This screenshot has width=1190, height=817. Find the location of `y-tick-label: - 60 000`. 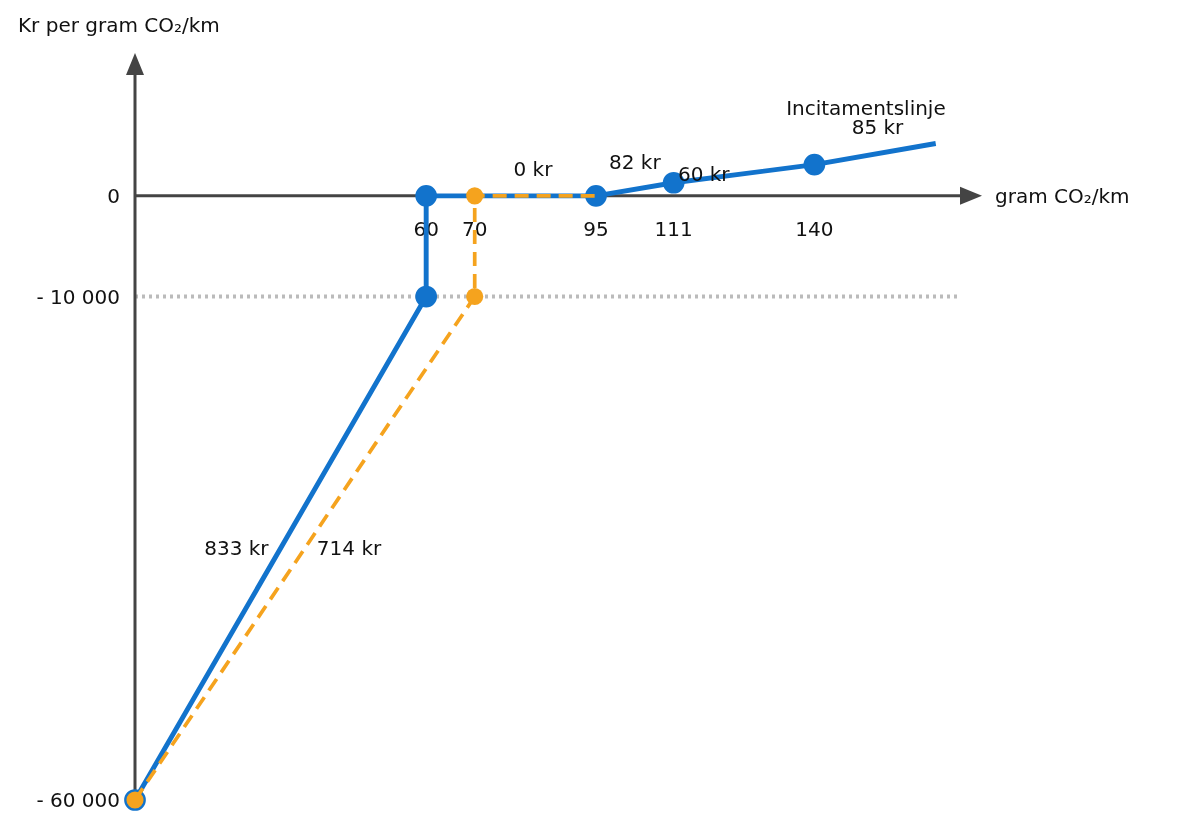

y-tick-label: - 60 000 is located at coordinates (78, 800).